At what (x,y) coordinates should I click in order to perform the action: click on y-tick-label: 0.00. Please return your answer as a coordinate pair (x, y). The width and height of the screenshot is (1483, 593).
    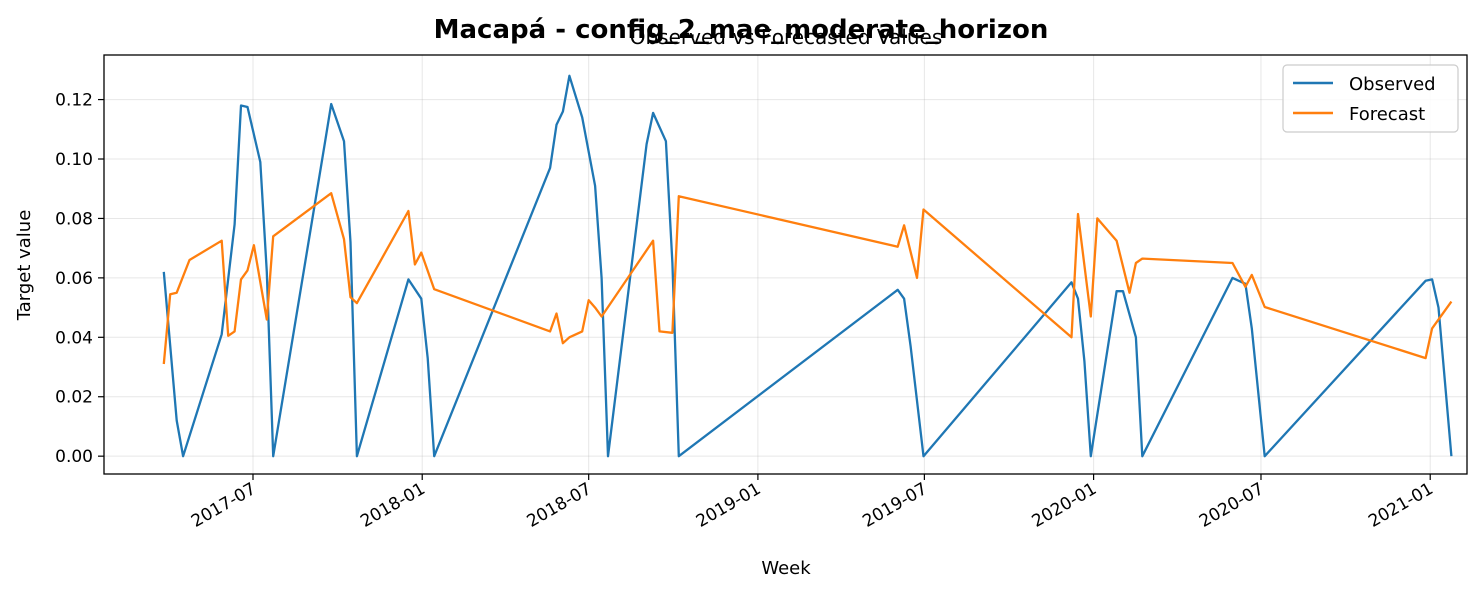
    Looking at the image, I should click on (74, 457).